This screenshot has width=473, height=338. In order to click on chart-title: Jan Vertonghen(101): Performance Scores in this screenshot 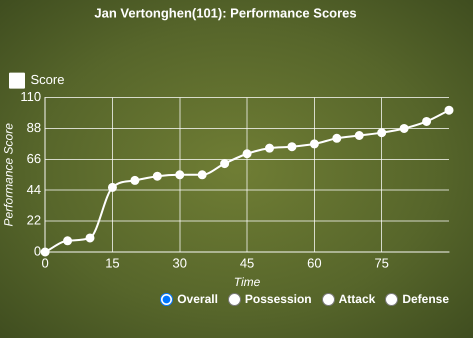, I will do `click(225, 12)`.